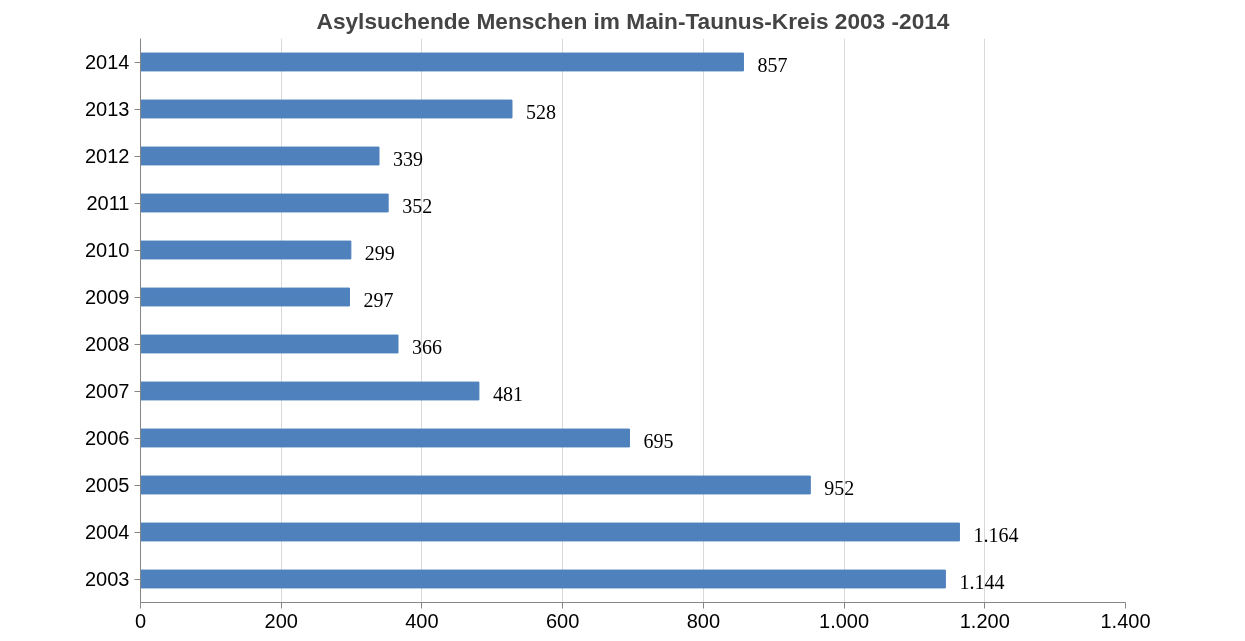 This screenshot has width=1245, height=641. I want to click on x-tick-label: 400, so click(422, 620).